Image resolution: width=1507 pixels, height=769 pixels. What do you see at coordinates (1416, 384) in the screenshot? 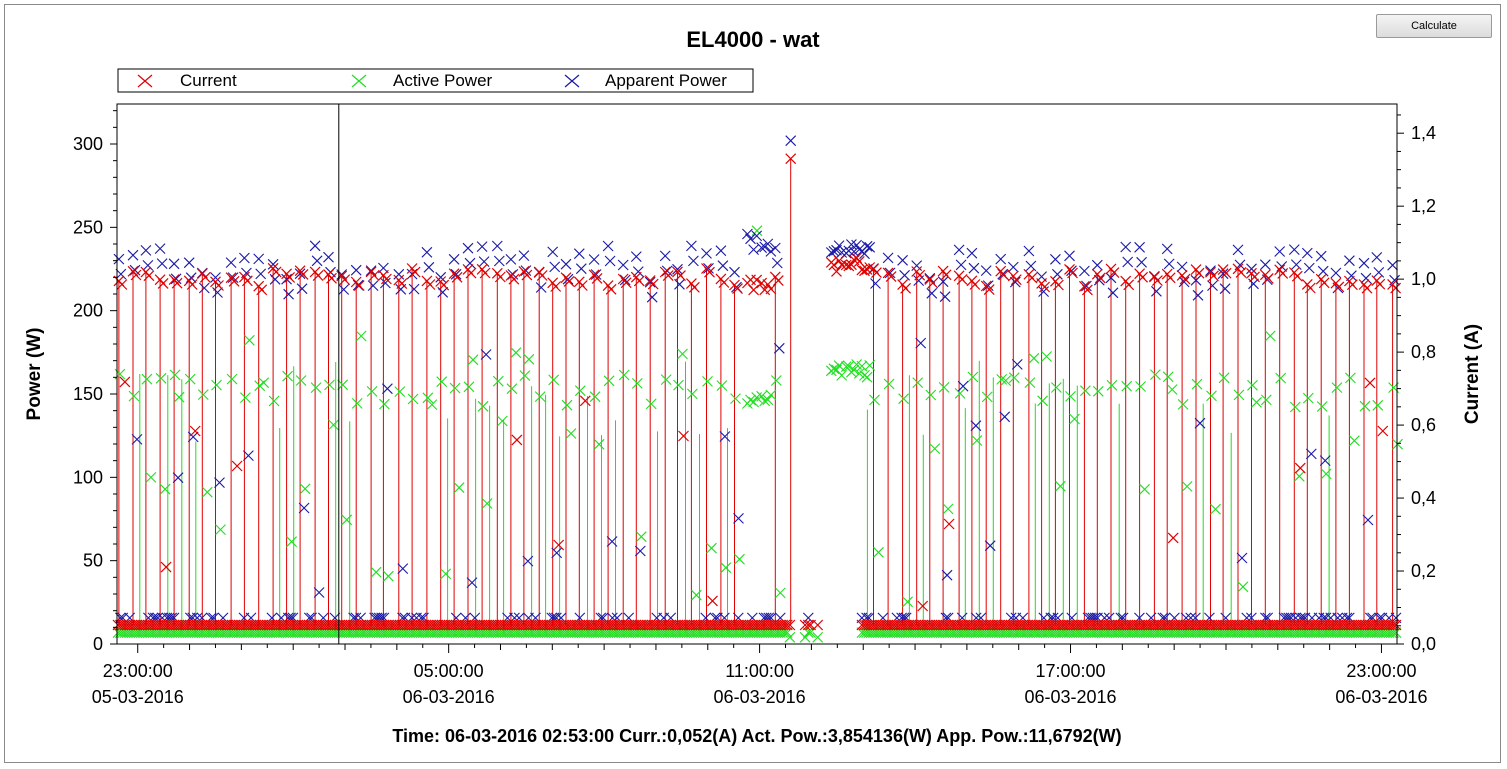
I see `right-axis: 0,0 0,2 0,4 0,6 0,8 1,0 1,2 1,4` at bounding box center [1416, 384].